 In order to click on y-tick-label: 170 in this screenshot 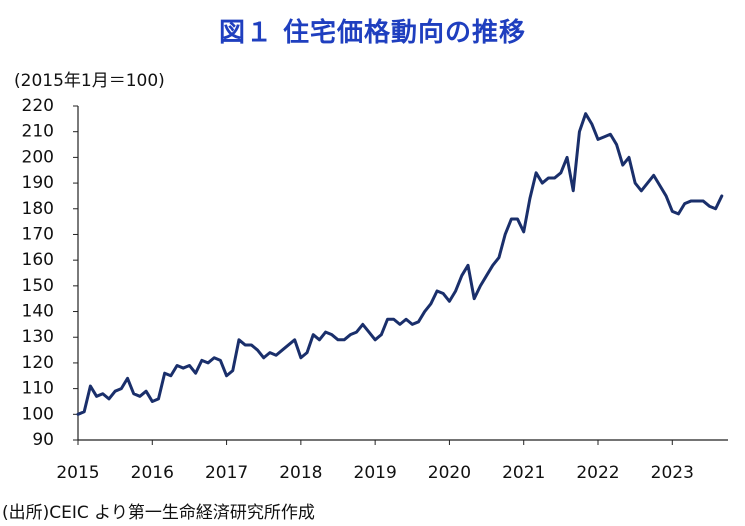, I will do `click(38, 234)`.